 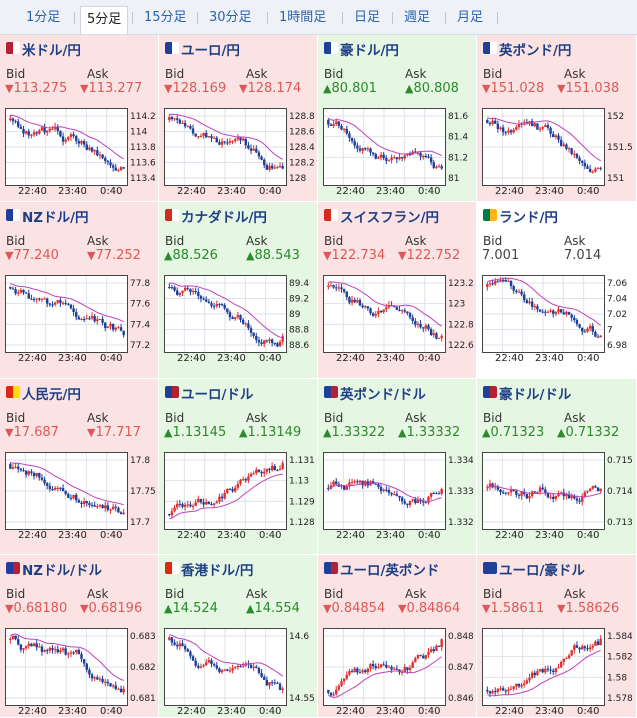 What do you see at coordinates (104, 20) in the screenshot?
I see `tab-1: 5分足` at bounding box center [104, 20].